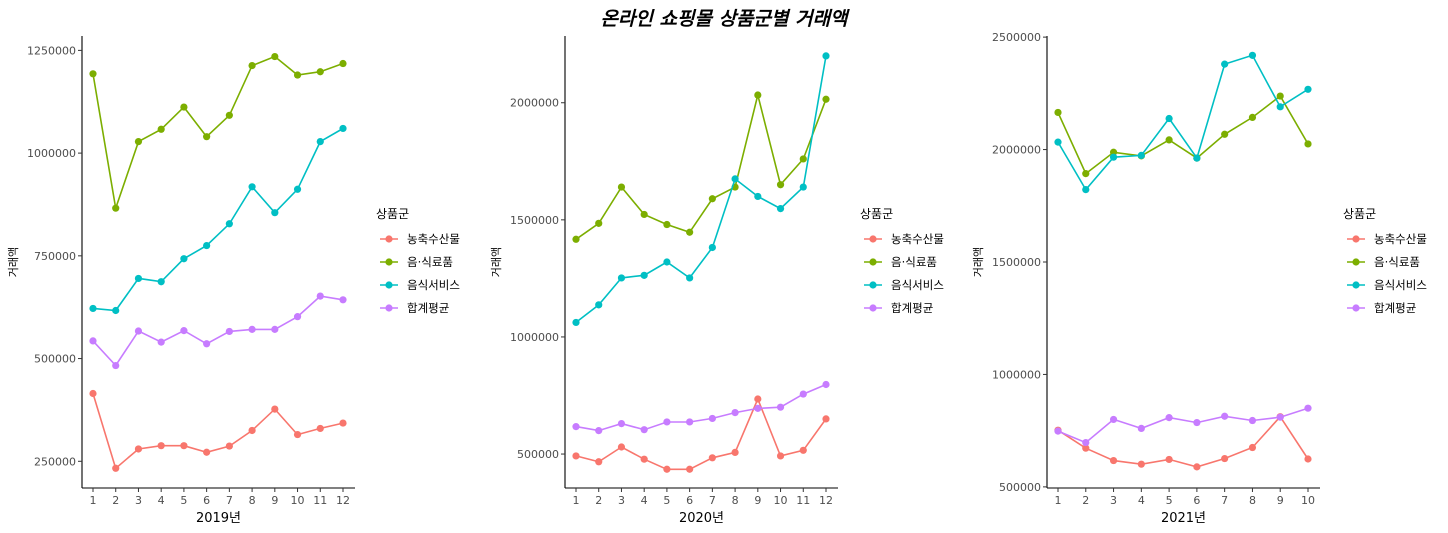 This screenshot has width=1448, height=533. Describe the element at coordinates (55, 359) in the screenshot. I see `y-tick-label: 500000` at that location.